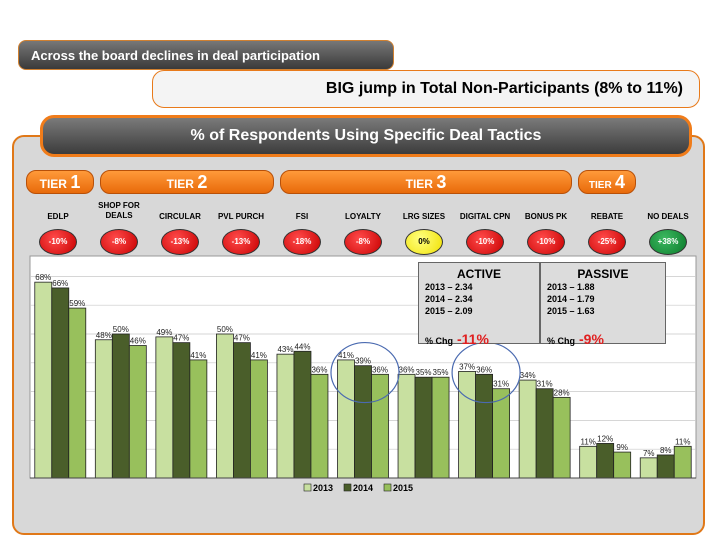  I want to click on value-label: 46%, so click(138, 341).